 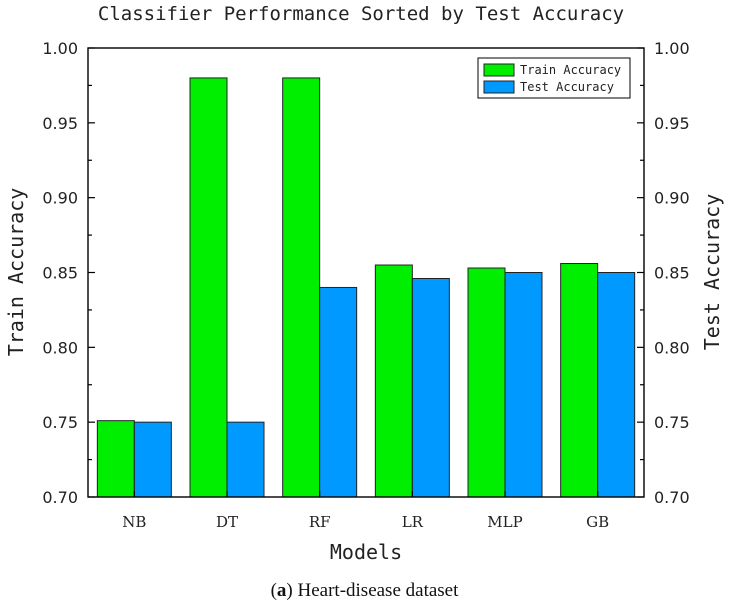 What do you see at coordinates (486, 382) in the screenshot?
I see `bar-train-accuracy-mlp` at bounding box center [486, 382].